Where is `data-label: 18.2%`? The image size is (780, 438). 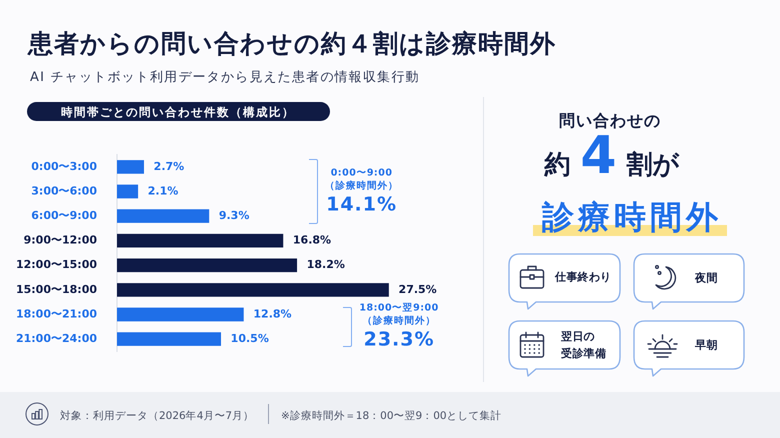
data-label: 18.2% is located at coordinates (325, 265).